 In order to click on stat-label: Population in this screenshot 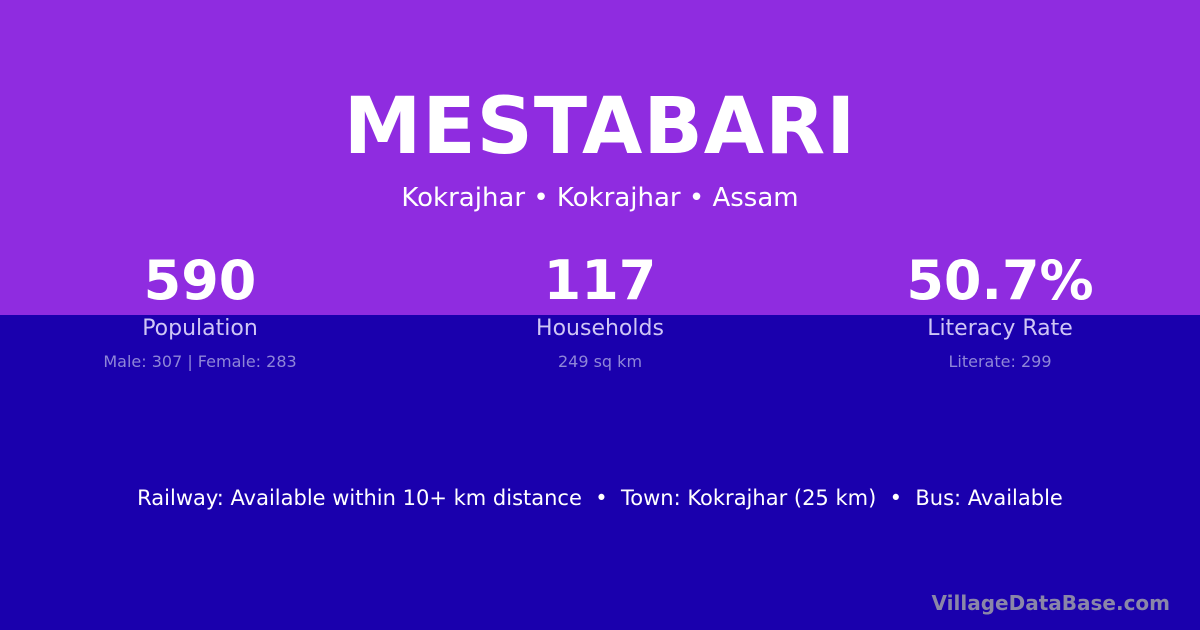, I will do `click(200, 328)`.